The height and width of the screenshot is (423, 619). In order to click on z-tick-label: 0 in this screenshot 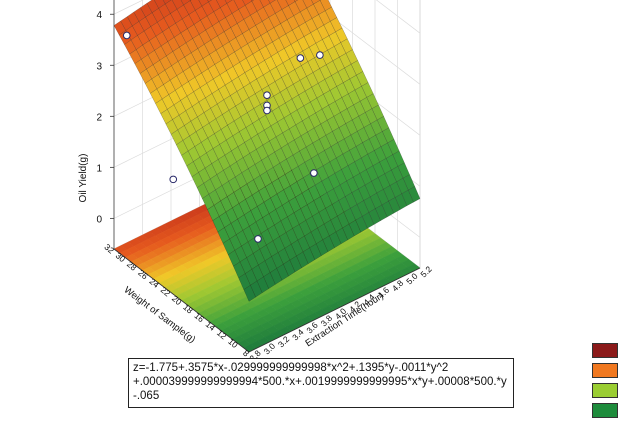, I will do `click(99, 219)`.